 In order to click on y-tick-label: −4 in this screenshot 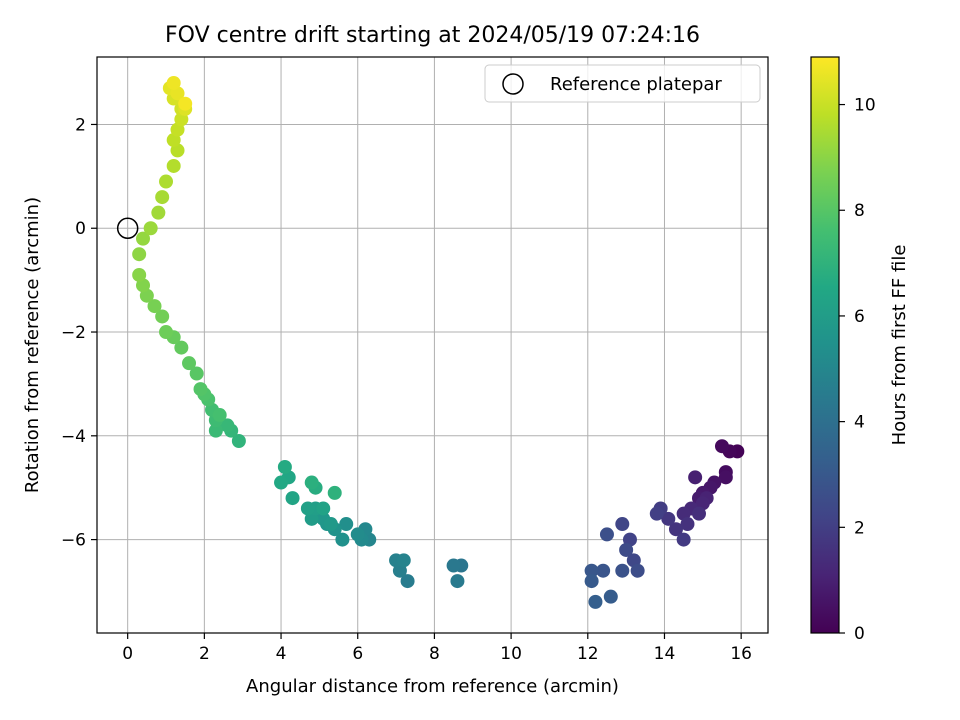, I will do `click(73, 437)`.